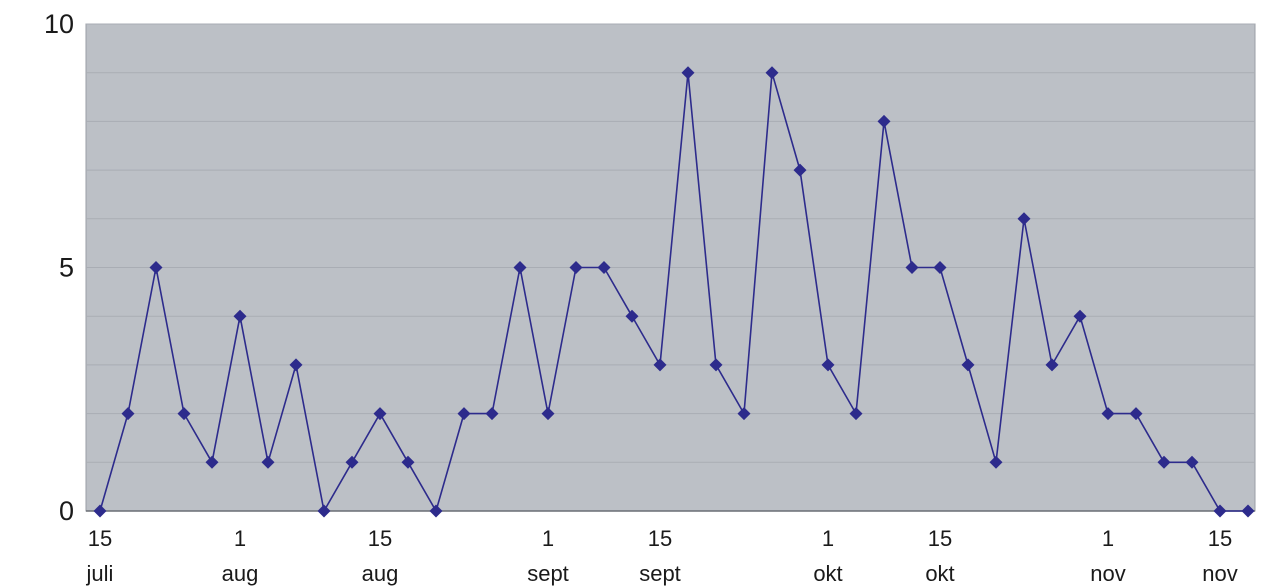 The image size is (1265, 587). What do you see at coordinates (59, 24) in the screenshot?
I see `y-tick-label: 10` at bounding box center [59, 24].